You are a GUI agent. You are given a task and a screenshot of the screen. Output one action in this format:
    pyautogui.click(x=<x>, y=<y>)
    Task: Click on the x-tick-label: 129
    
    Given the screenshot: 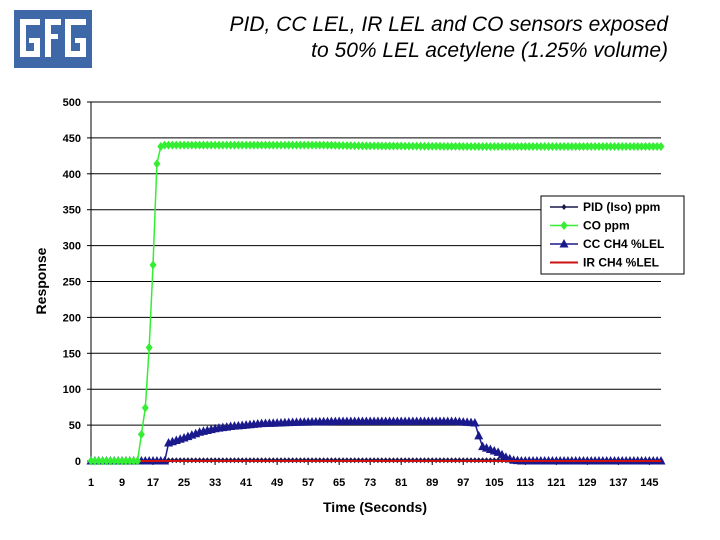 What is the action you would take?
    pyautogui.click(x=587, y=483)
    